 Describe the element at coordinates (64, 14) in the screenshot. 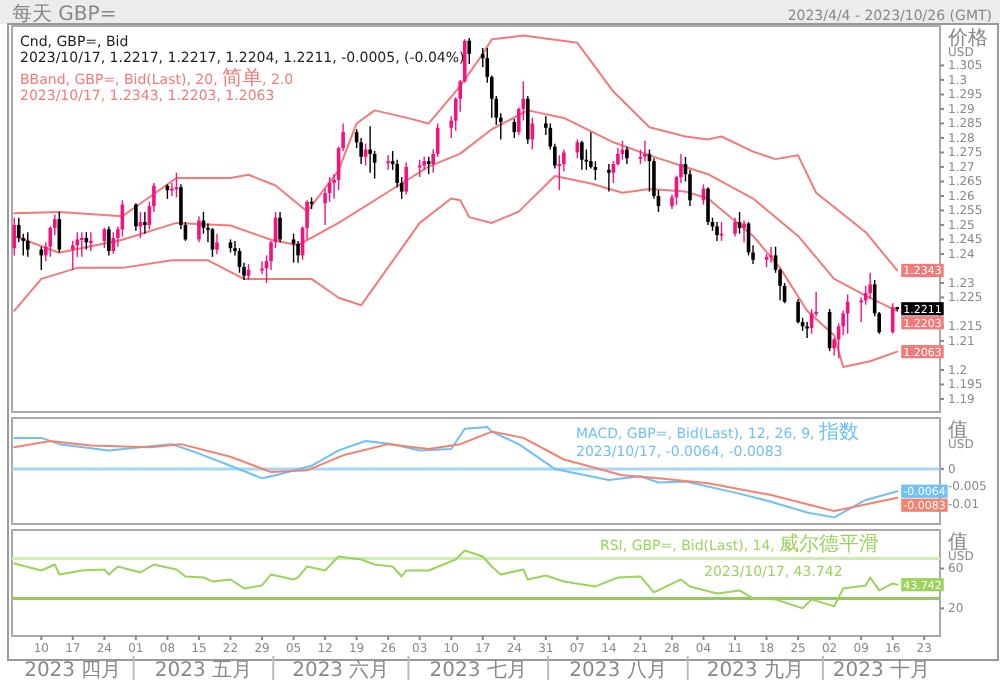

I see `annotation: 每天 GBP=` at that location.